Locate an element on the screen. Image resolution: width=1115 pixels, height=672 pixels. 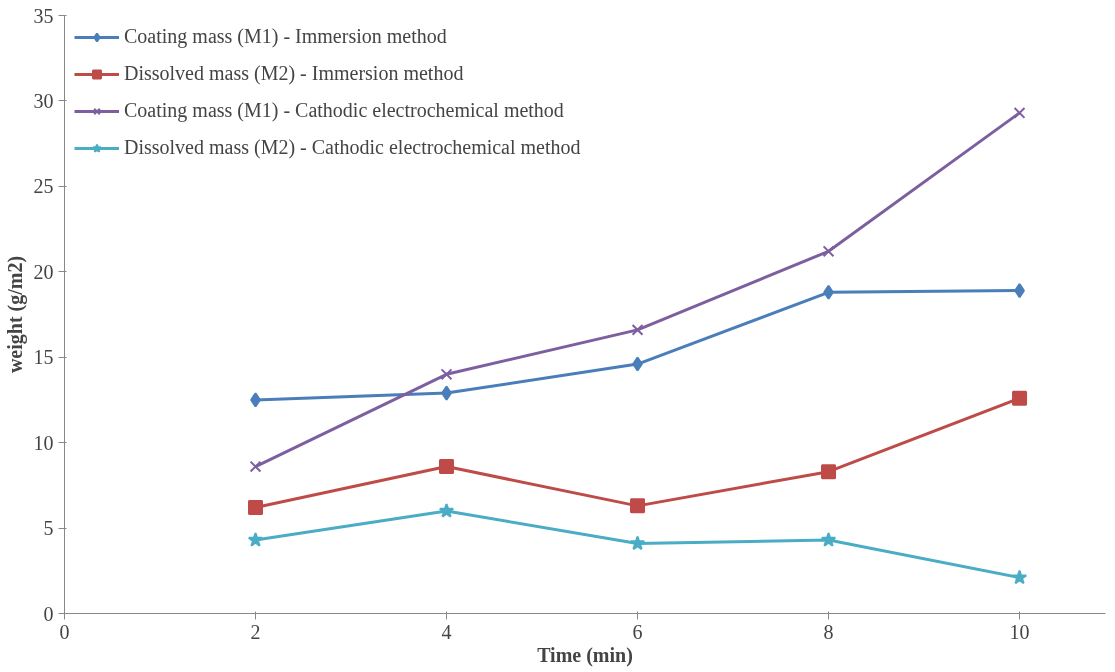
x-tick-label: 6 is located at coordinates (637, 631).